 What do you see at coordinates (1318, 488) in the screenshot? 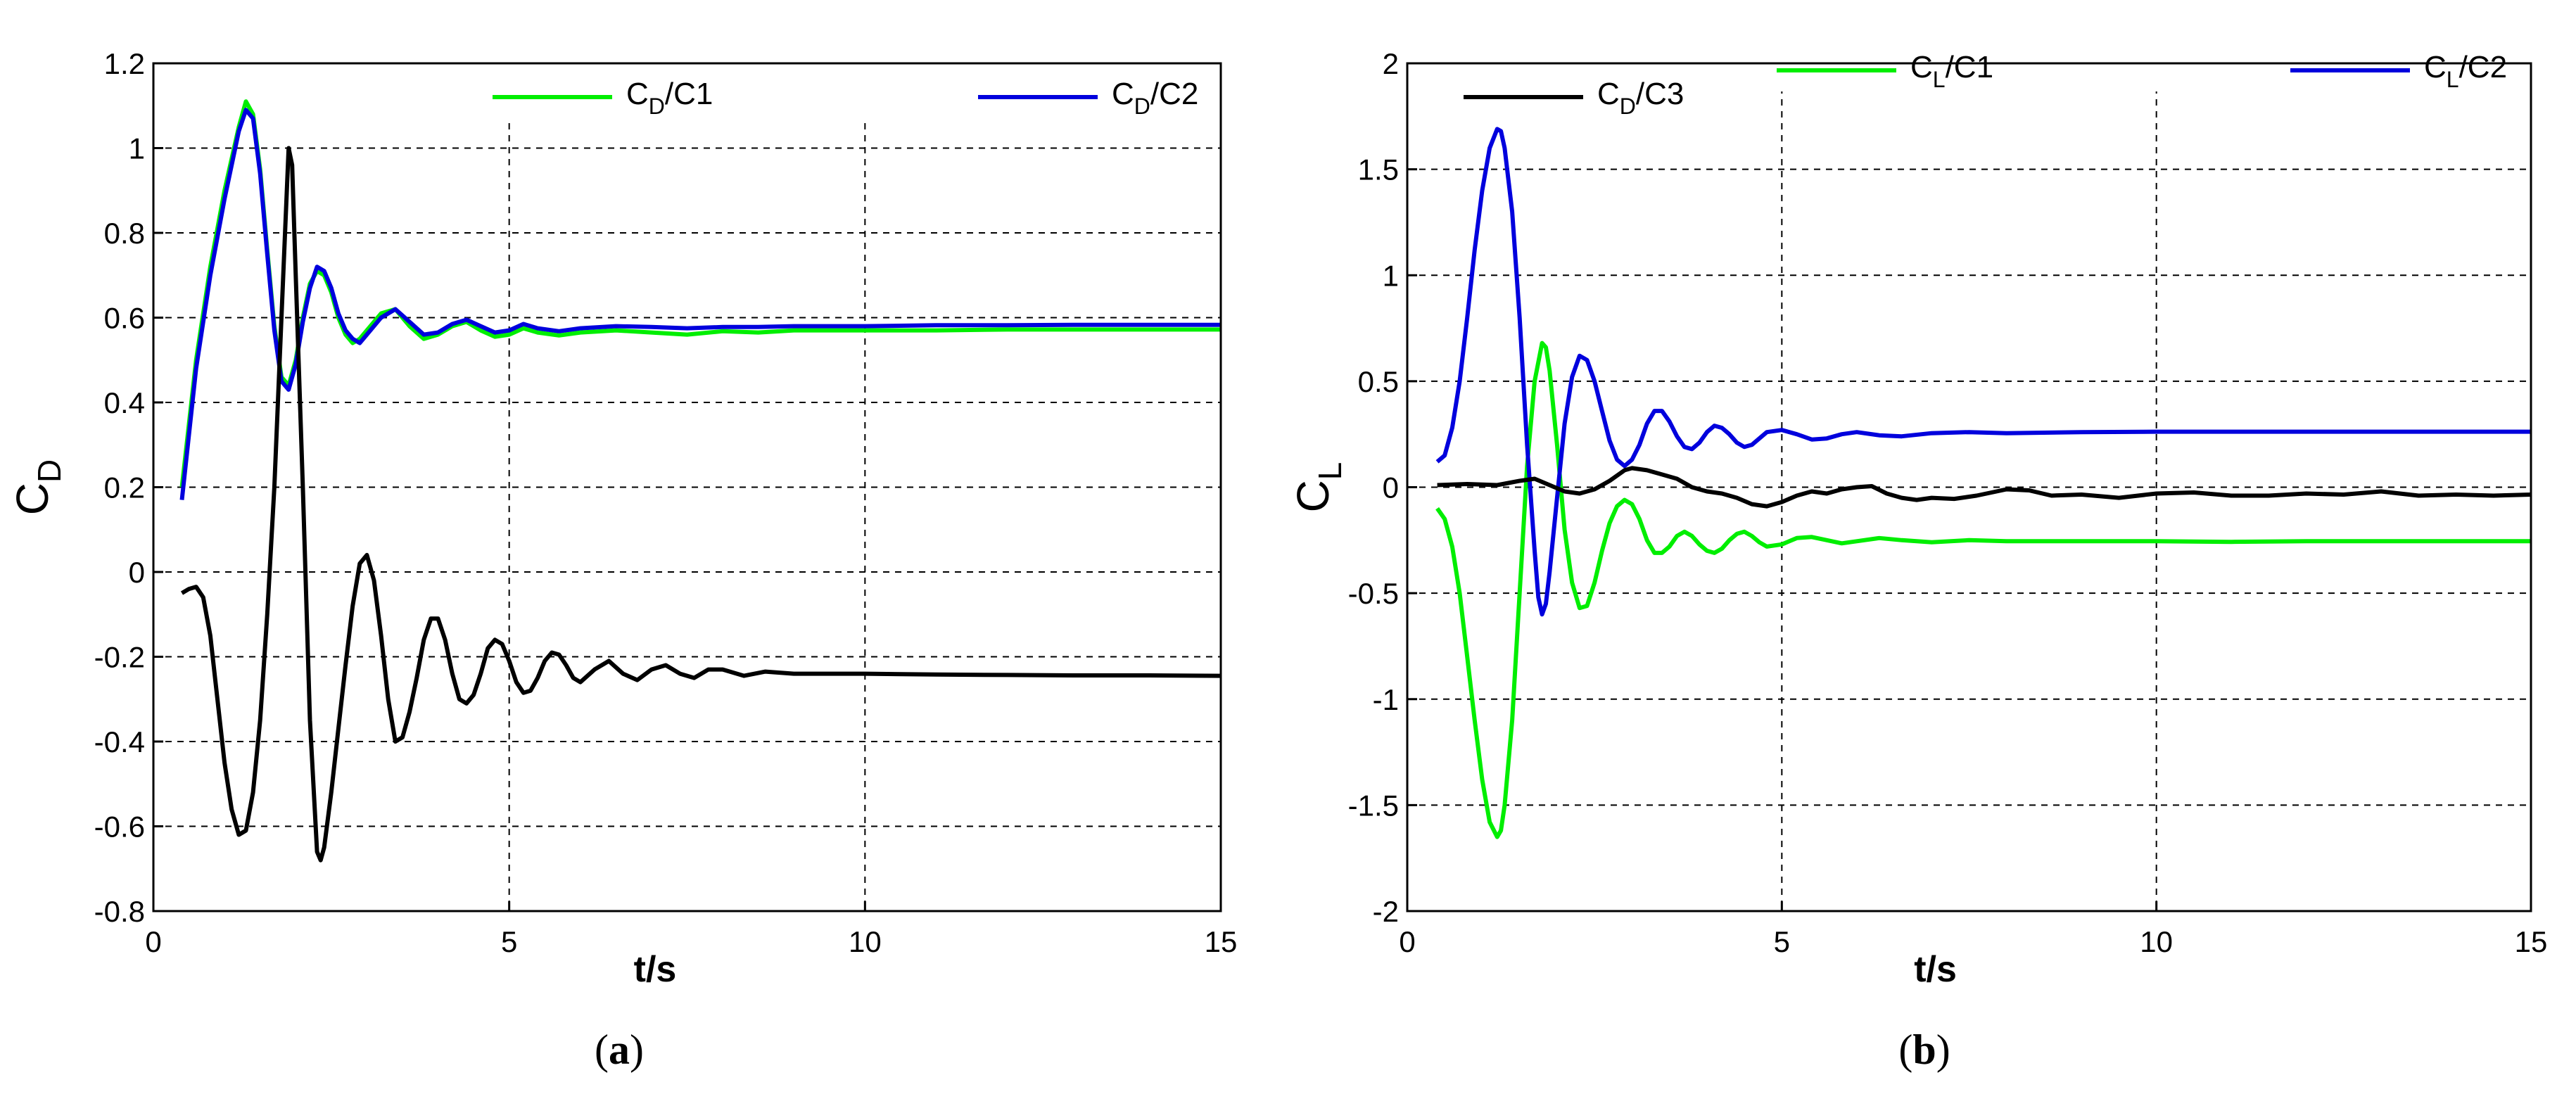
I see `y-axis-label: CL` at bounding box center [1318, 488].